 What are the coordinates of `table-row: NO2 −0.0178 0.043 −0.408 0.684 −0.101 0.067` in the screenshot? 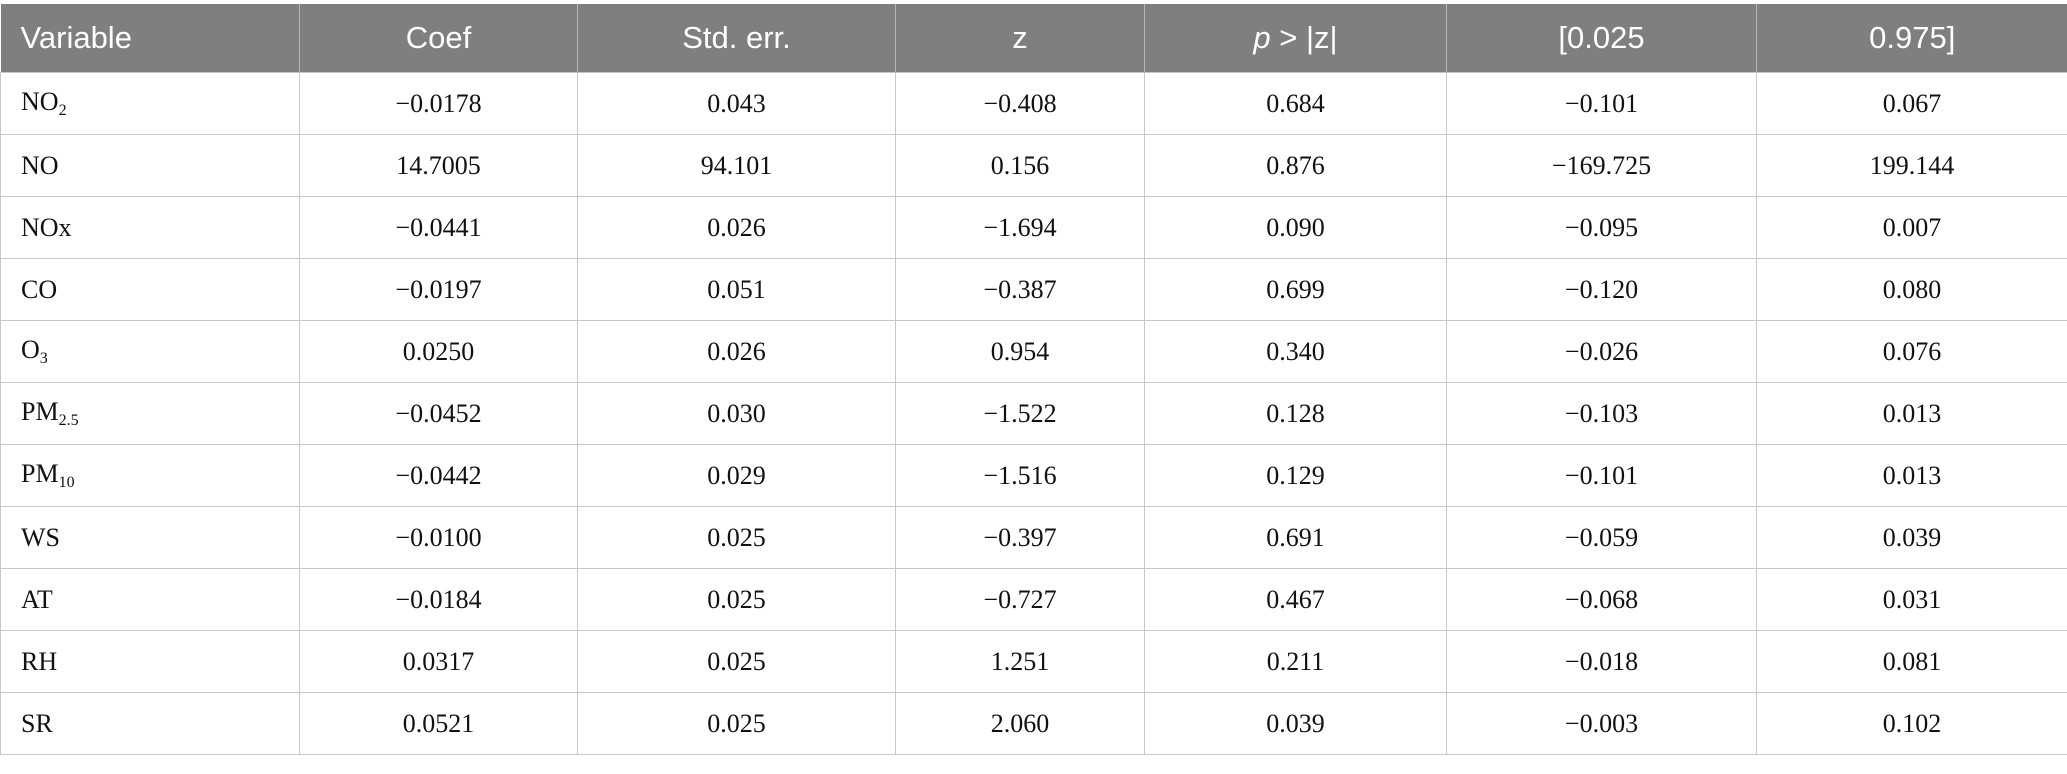 It's located at (1033, 103).